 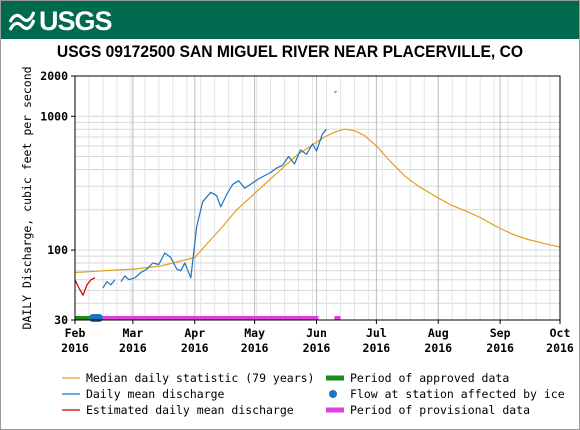 What do you see at coordinates (376, 333) in the screenshot?
I see `x-tick-label-month: Jul` at bounding box center [376, 333].